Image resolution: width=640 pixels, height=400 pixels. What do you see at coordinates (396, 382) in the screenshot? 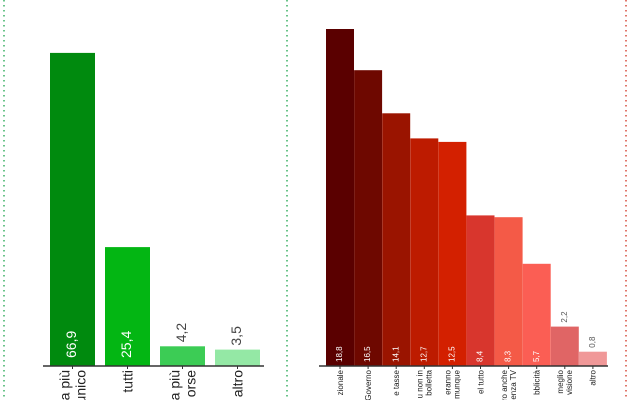
I see `red-category-label-2: e tasse` at bounding box center [396, 382].